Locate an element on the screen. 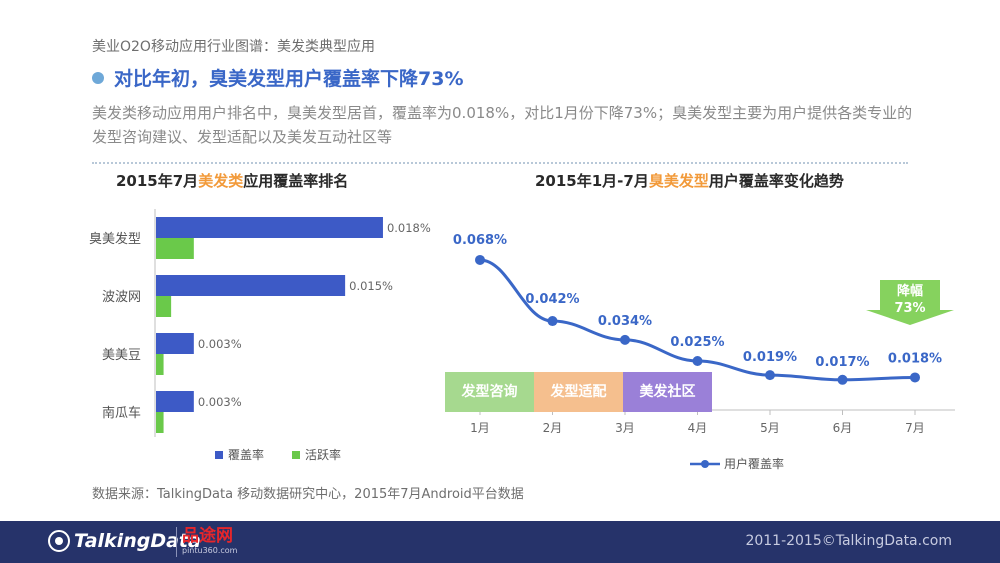  x-tick-label: 2月 is located at coordinates (553, 428).